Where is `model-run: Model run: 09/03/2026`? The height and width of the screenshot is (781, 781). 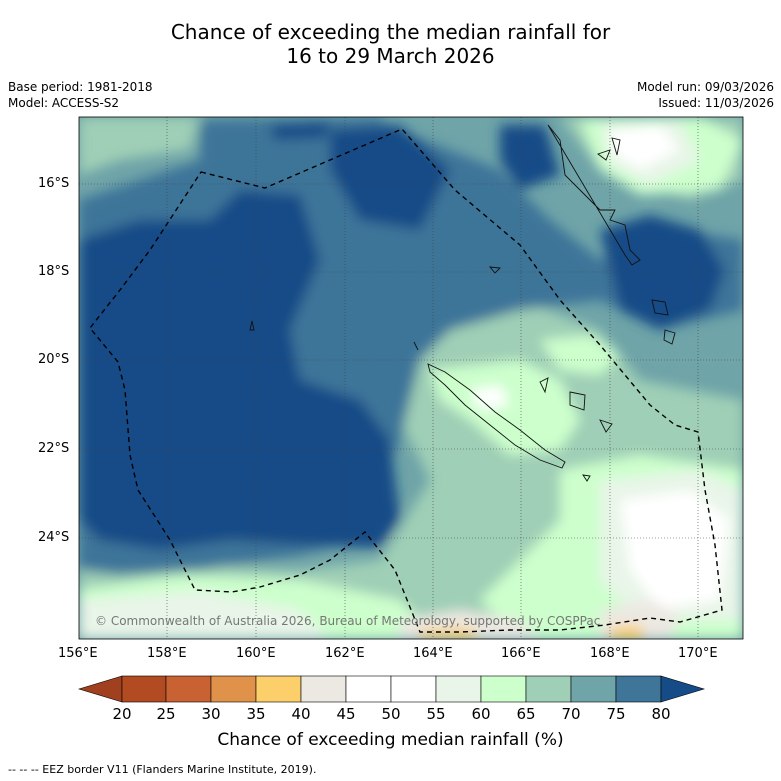
model-run: Model run: 09/03/2026 is located at coordinates (705, 87).